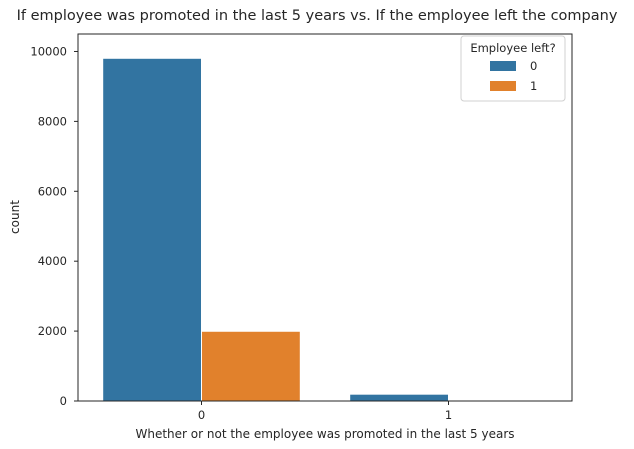 The image size is (634, 449). I want to click on y-tick-label: 10000, so click(48, 51).